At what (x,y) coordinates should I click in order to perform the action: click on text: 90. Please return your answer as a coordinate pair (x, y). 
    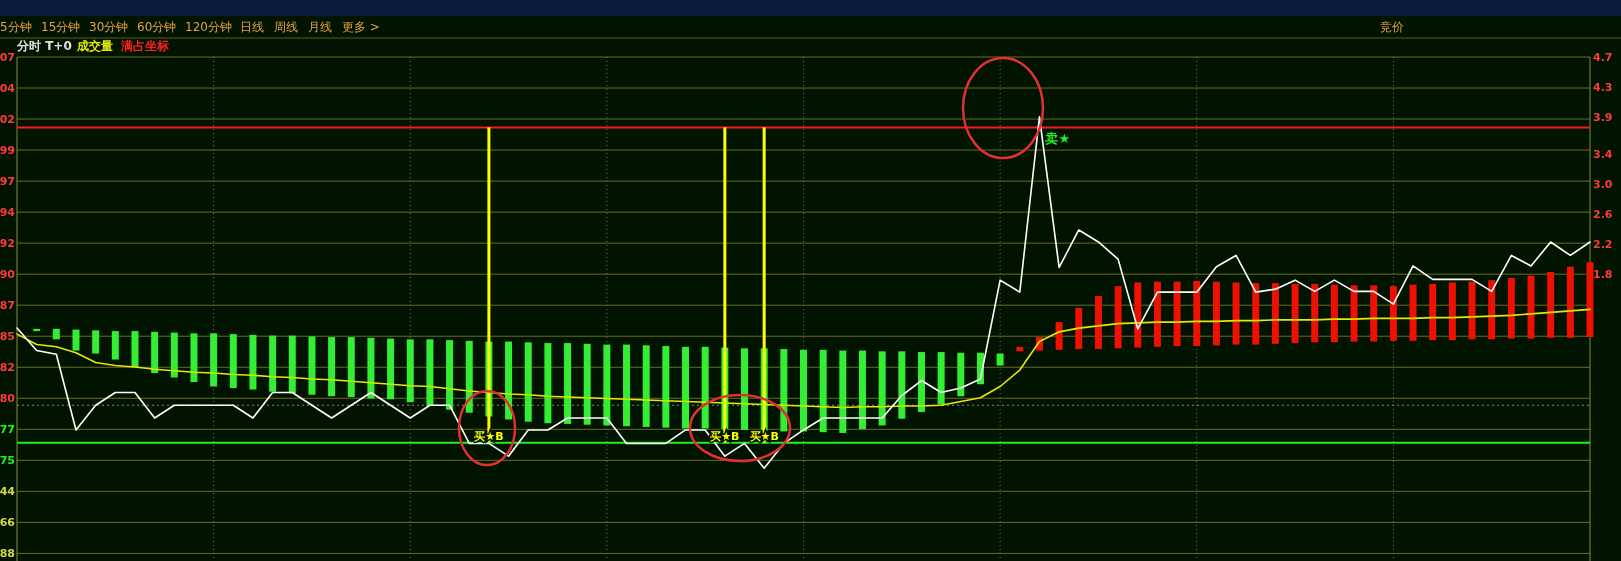
    Looking at the image, I should click on (8, 275).